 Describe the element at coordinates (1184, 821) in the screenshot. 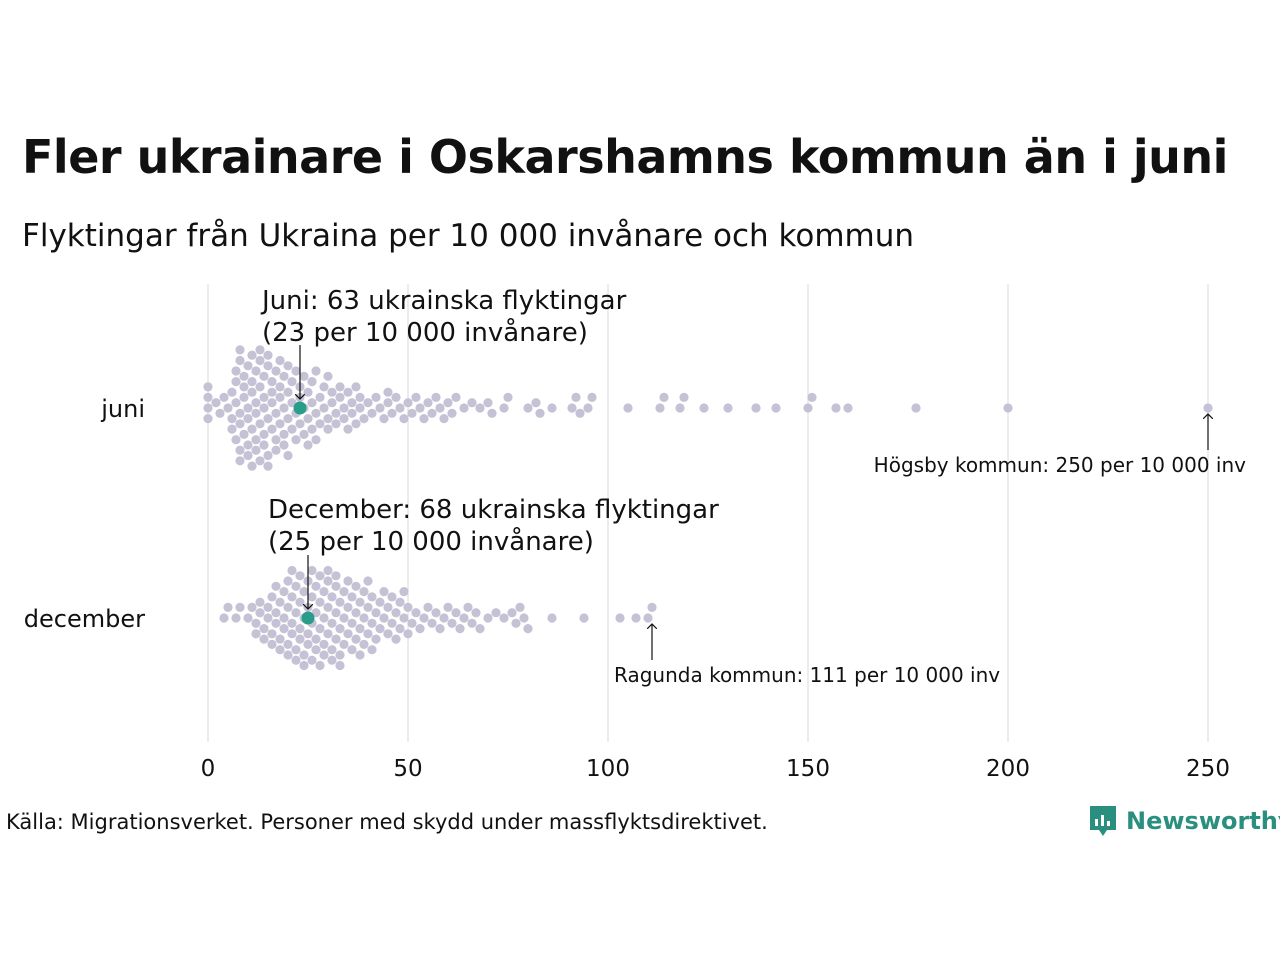

I see `newsworthy-logo: Newsworthy` at that location.